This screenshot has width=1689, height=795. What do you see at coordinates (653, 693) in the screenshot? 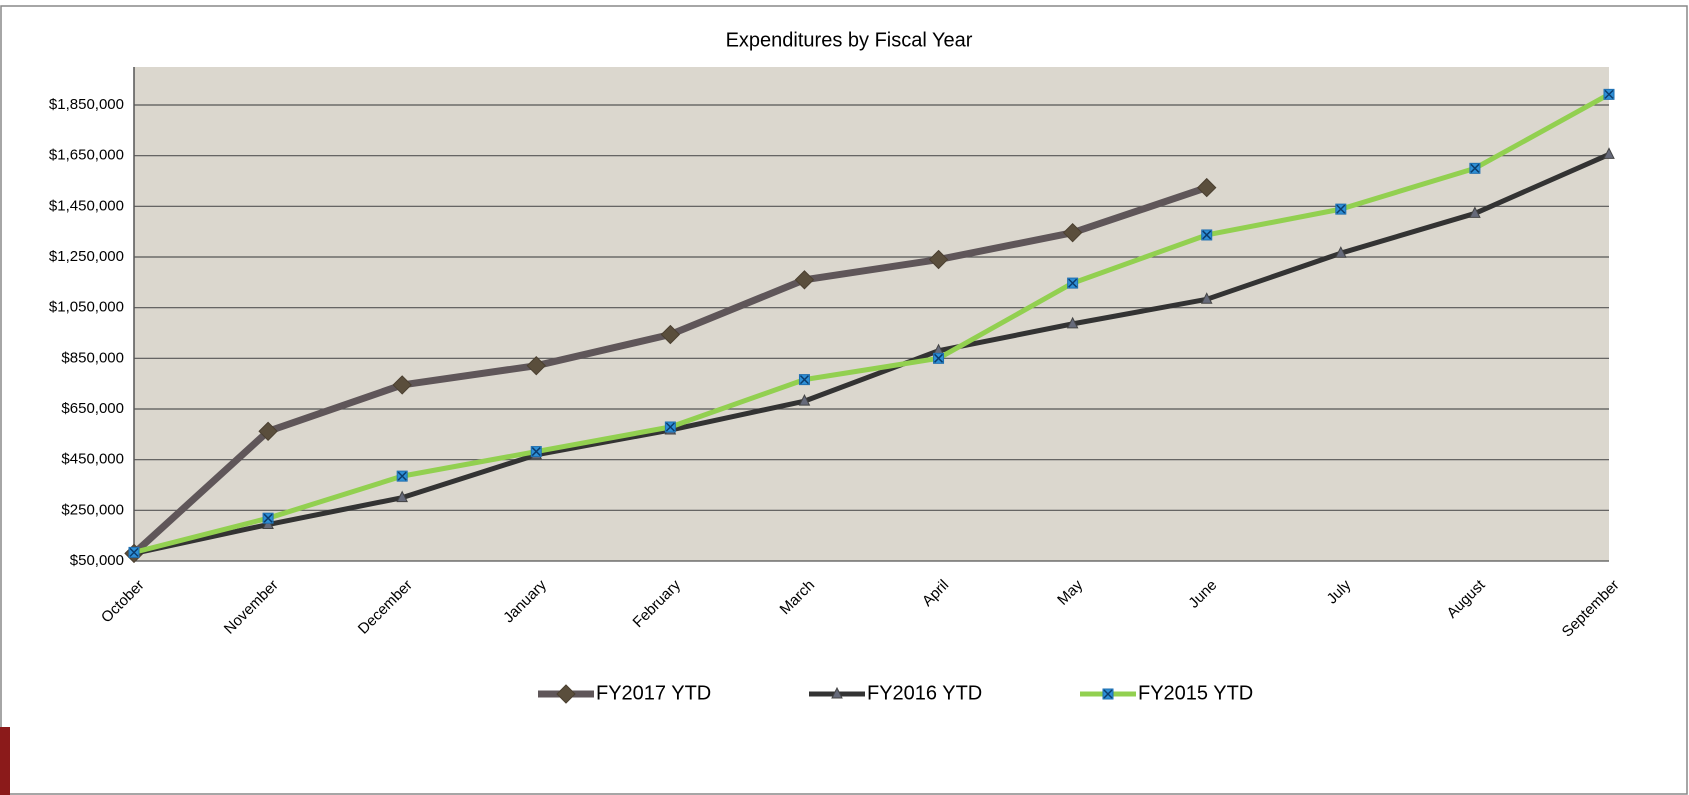
I see `legend-label: FY2017 YTD` at bounding box center [653, 693].